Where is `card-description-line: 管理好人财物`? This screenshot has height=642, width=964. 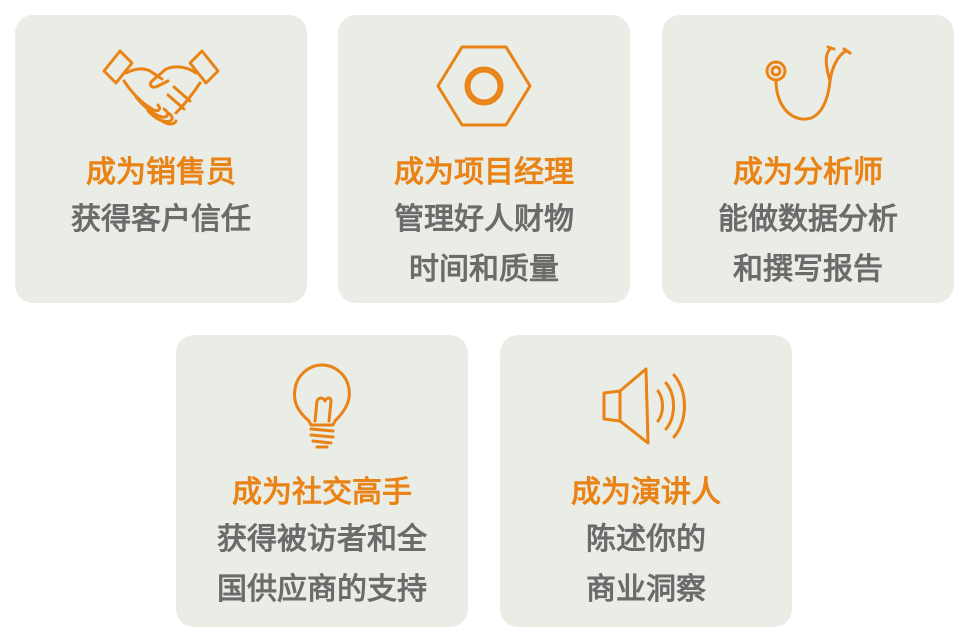 card-description-line: 管理好人财物 is located at coordinates (484, 219).